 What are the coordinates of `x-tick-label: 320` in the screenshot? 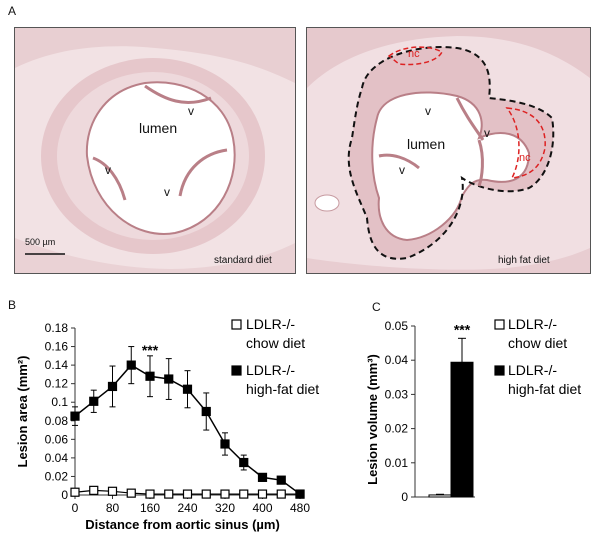 It's located at (225, 508).